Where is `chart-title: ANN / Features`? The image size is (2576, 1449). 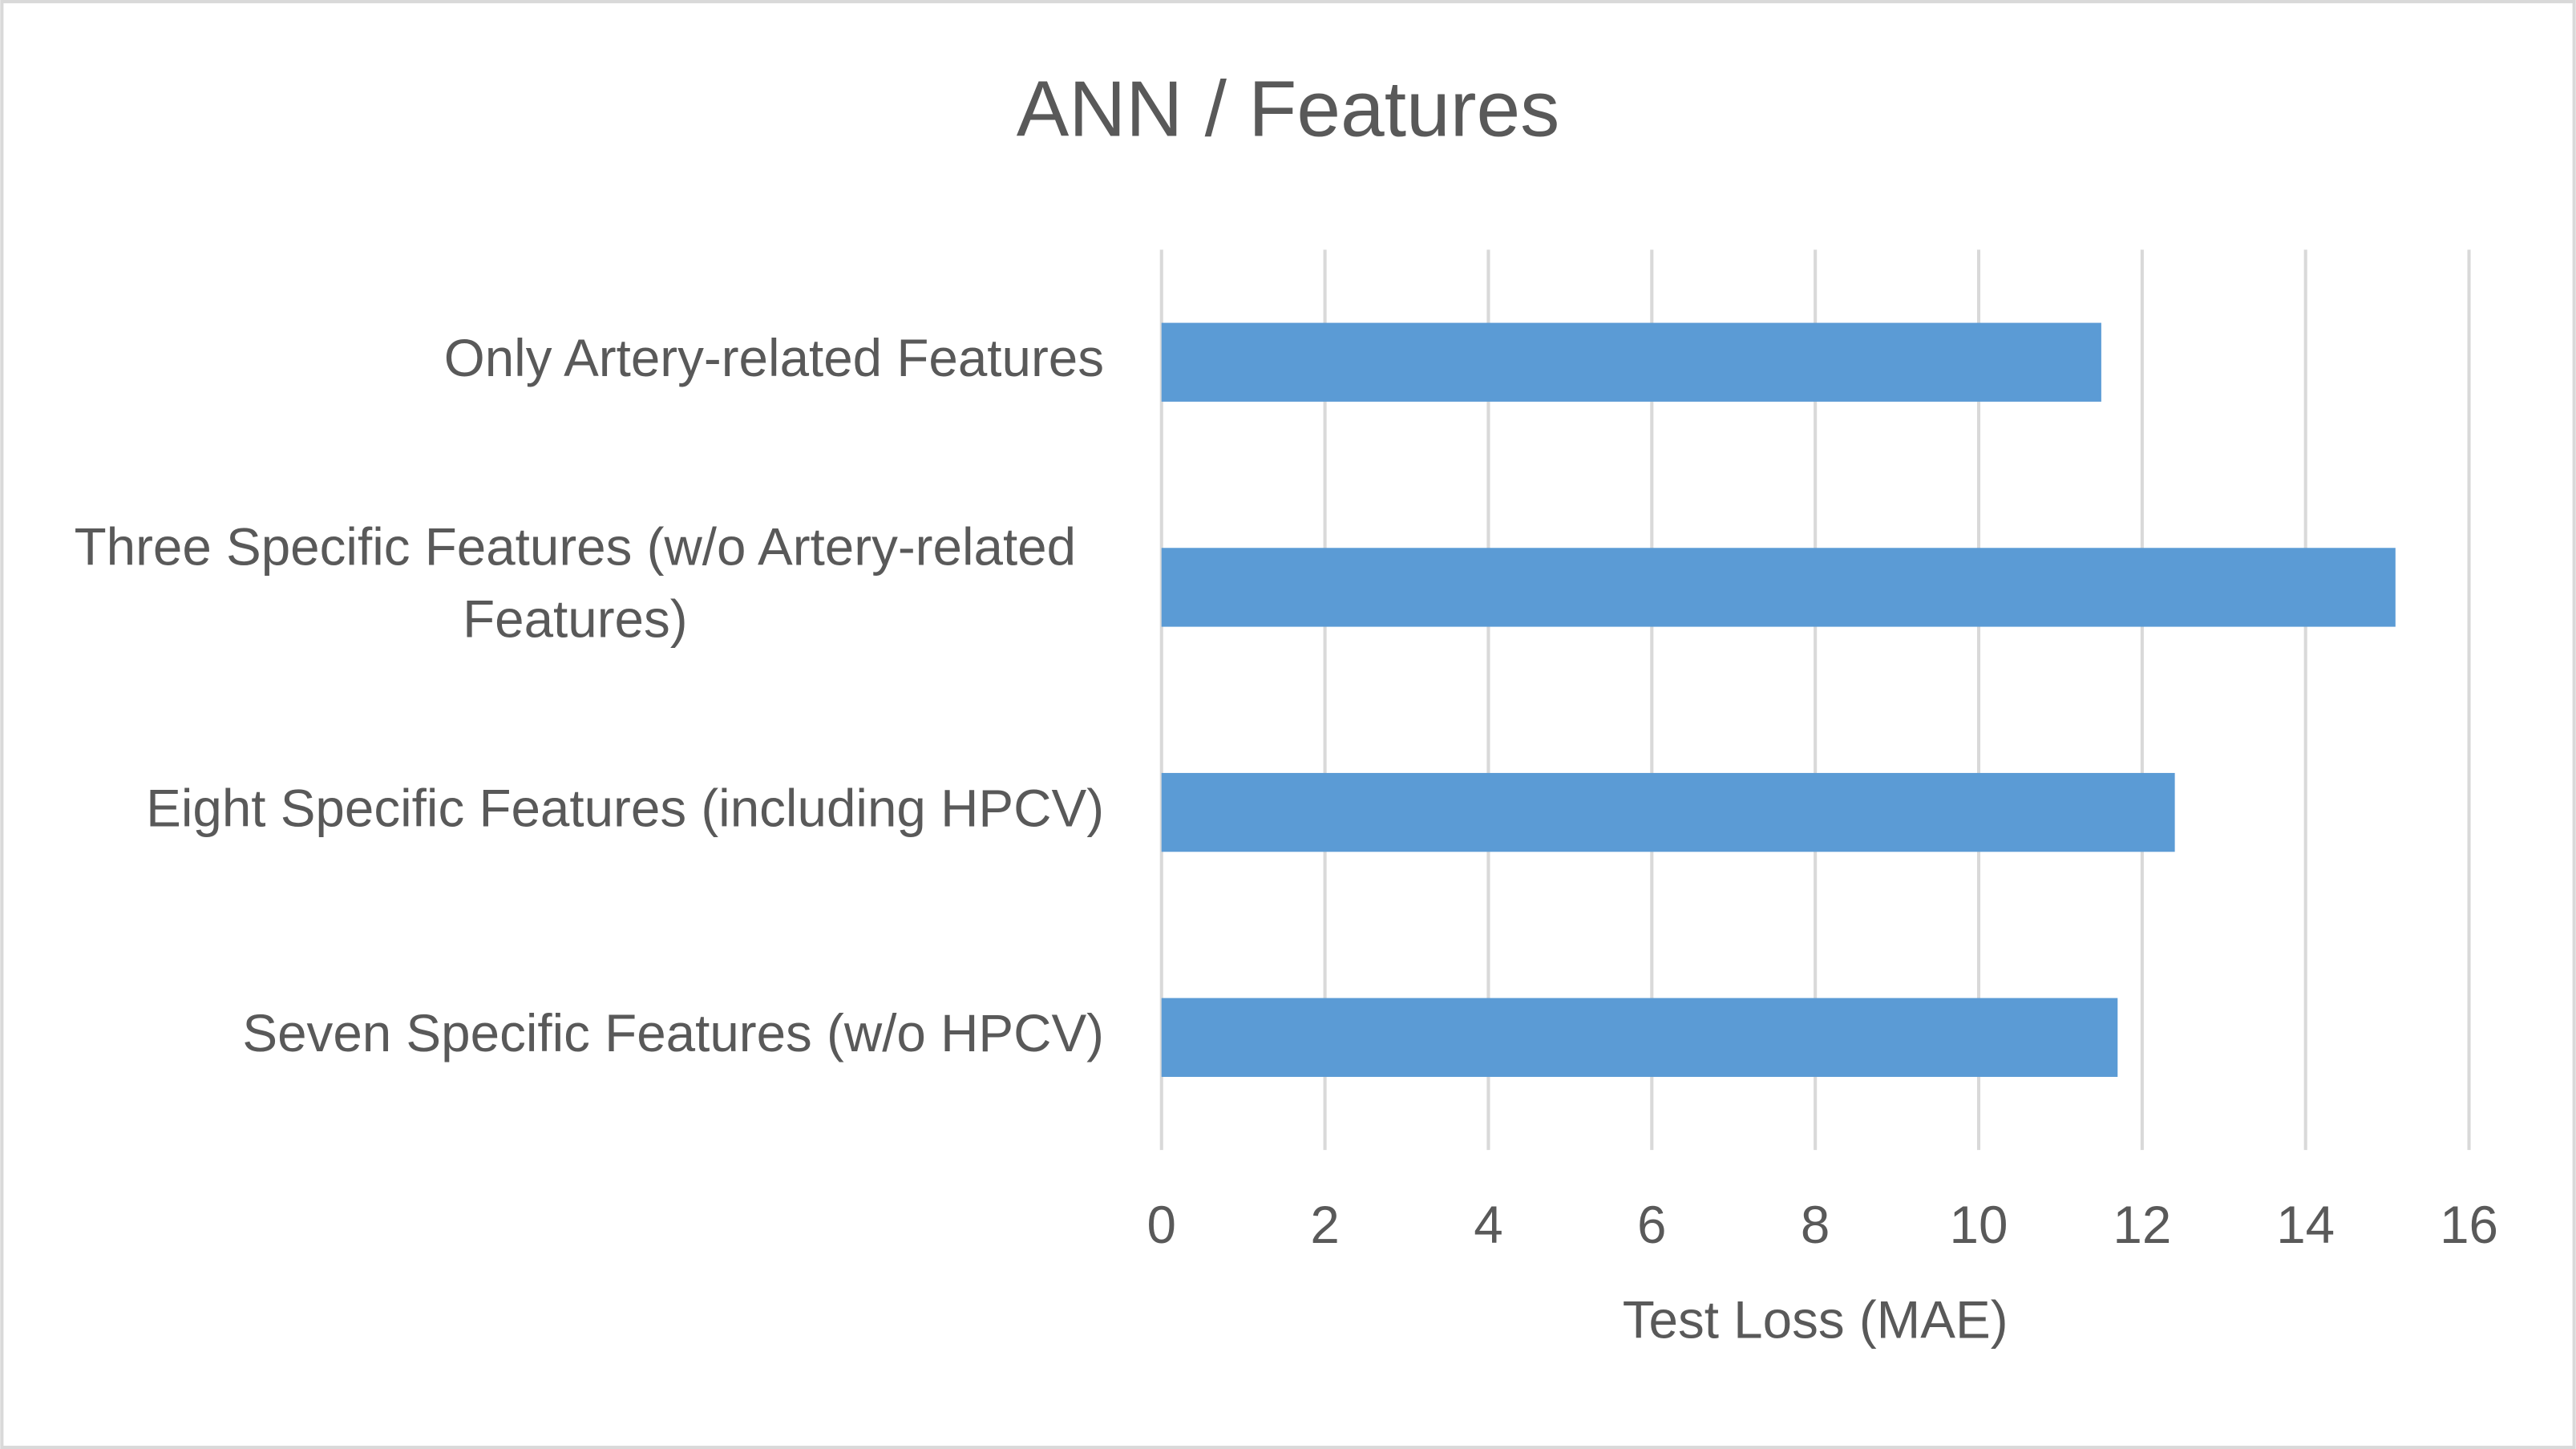
chart-title: ANN / Features is located at coordinates (1288, 108).